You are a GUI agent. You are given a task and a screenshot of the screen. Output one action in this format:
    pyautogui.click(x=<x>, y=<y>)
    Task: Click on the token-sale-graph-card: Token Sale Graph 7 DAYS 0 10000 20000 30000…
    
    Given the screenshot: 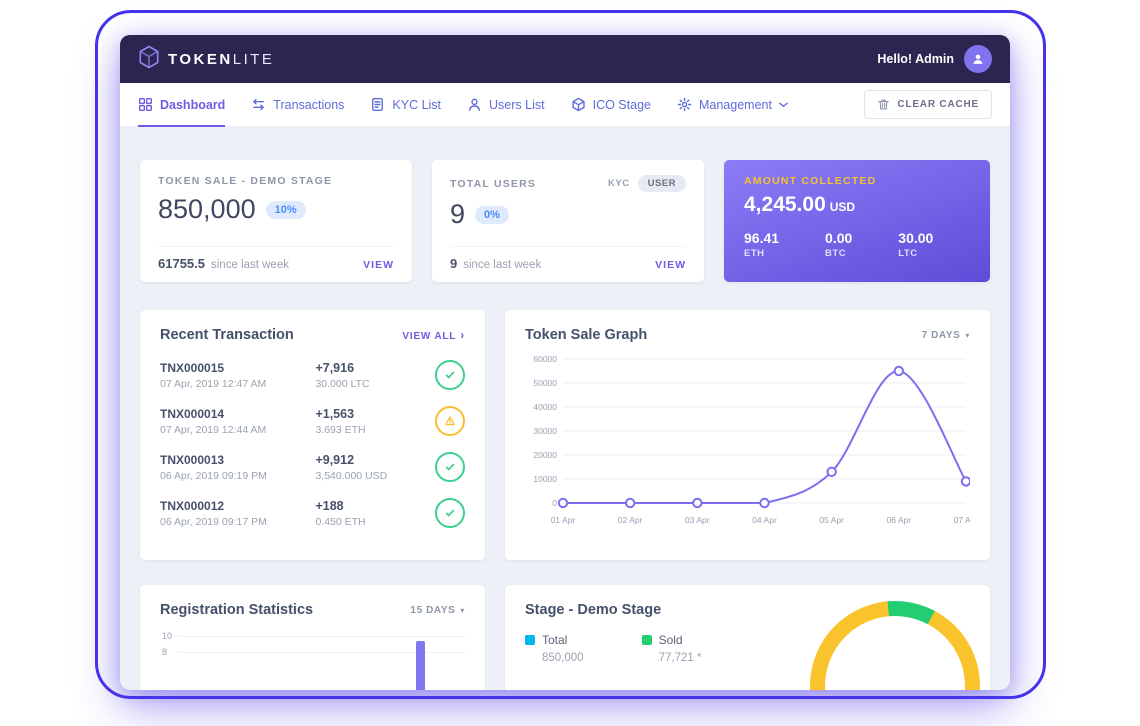 What is the action you would take?
    pyautogui.click(x=747, y=435)
    